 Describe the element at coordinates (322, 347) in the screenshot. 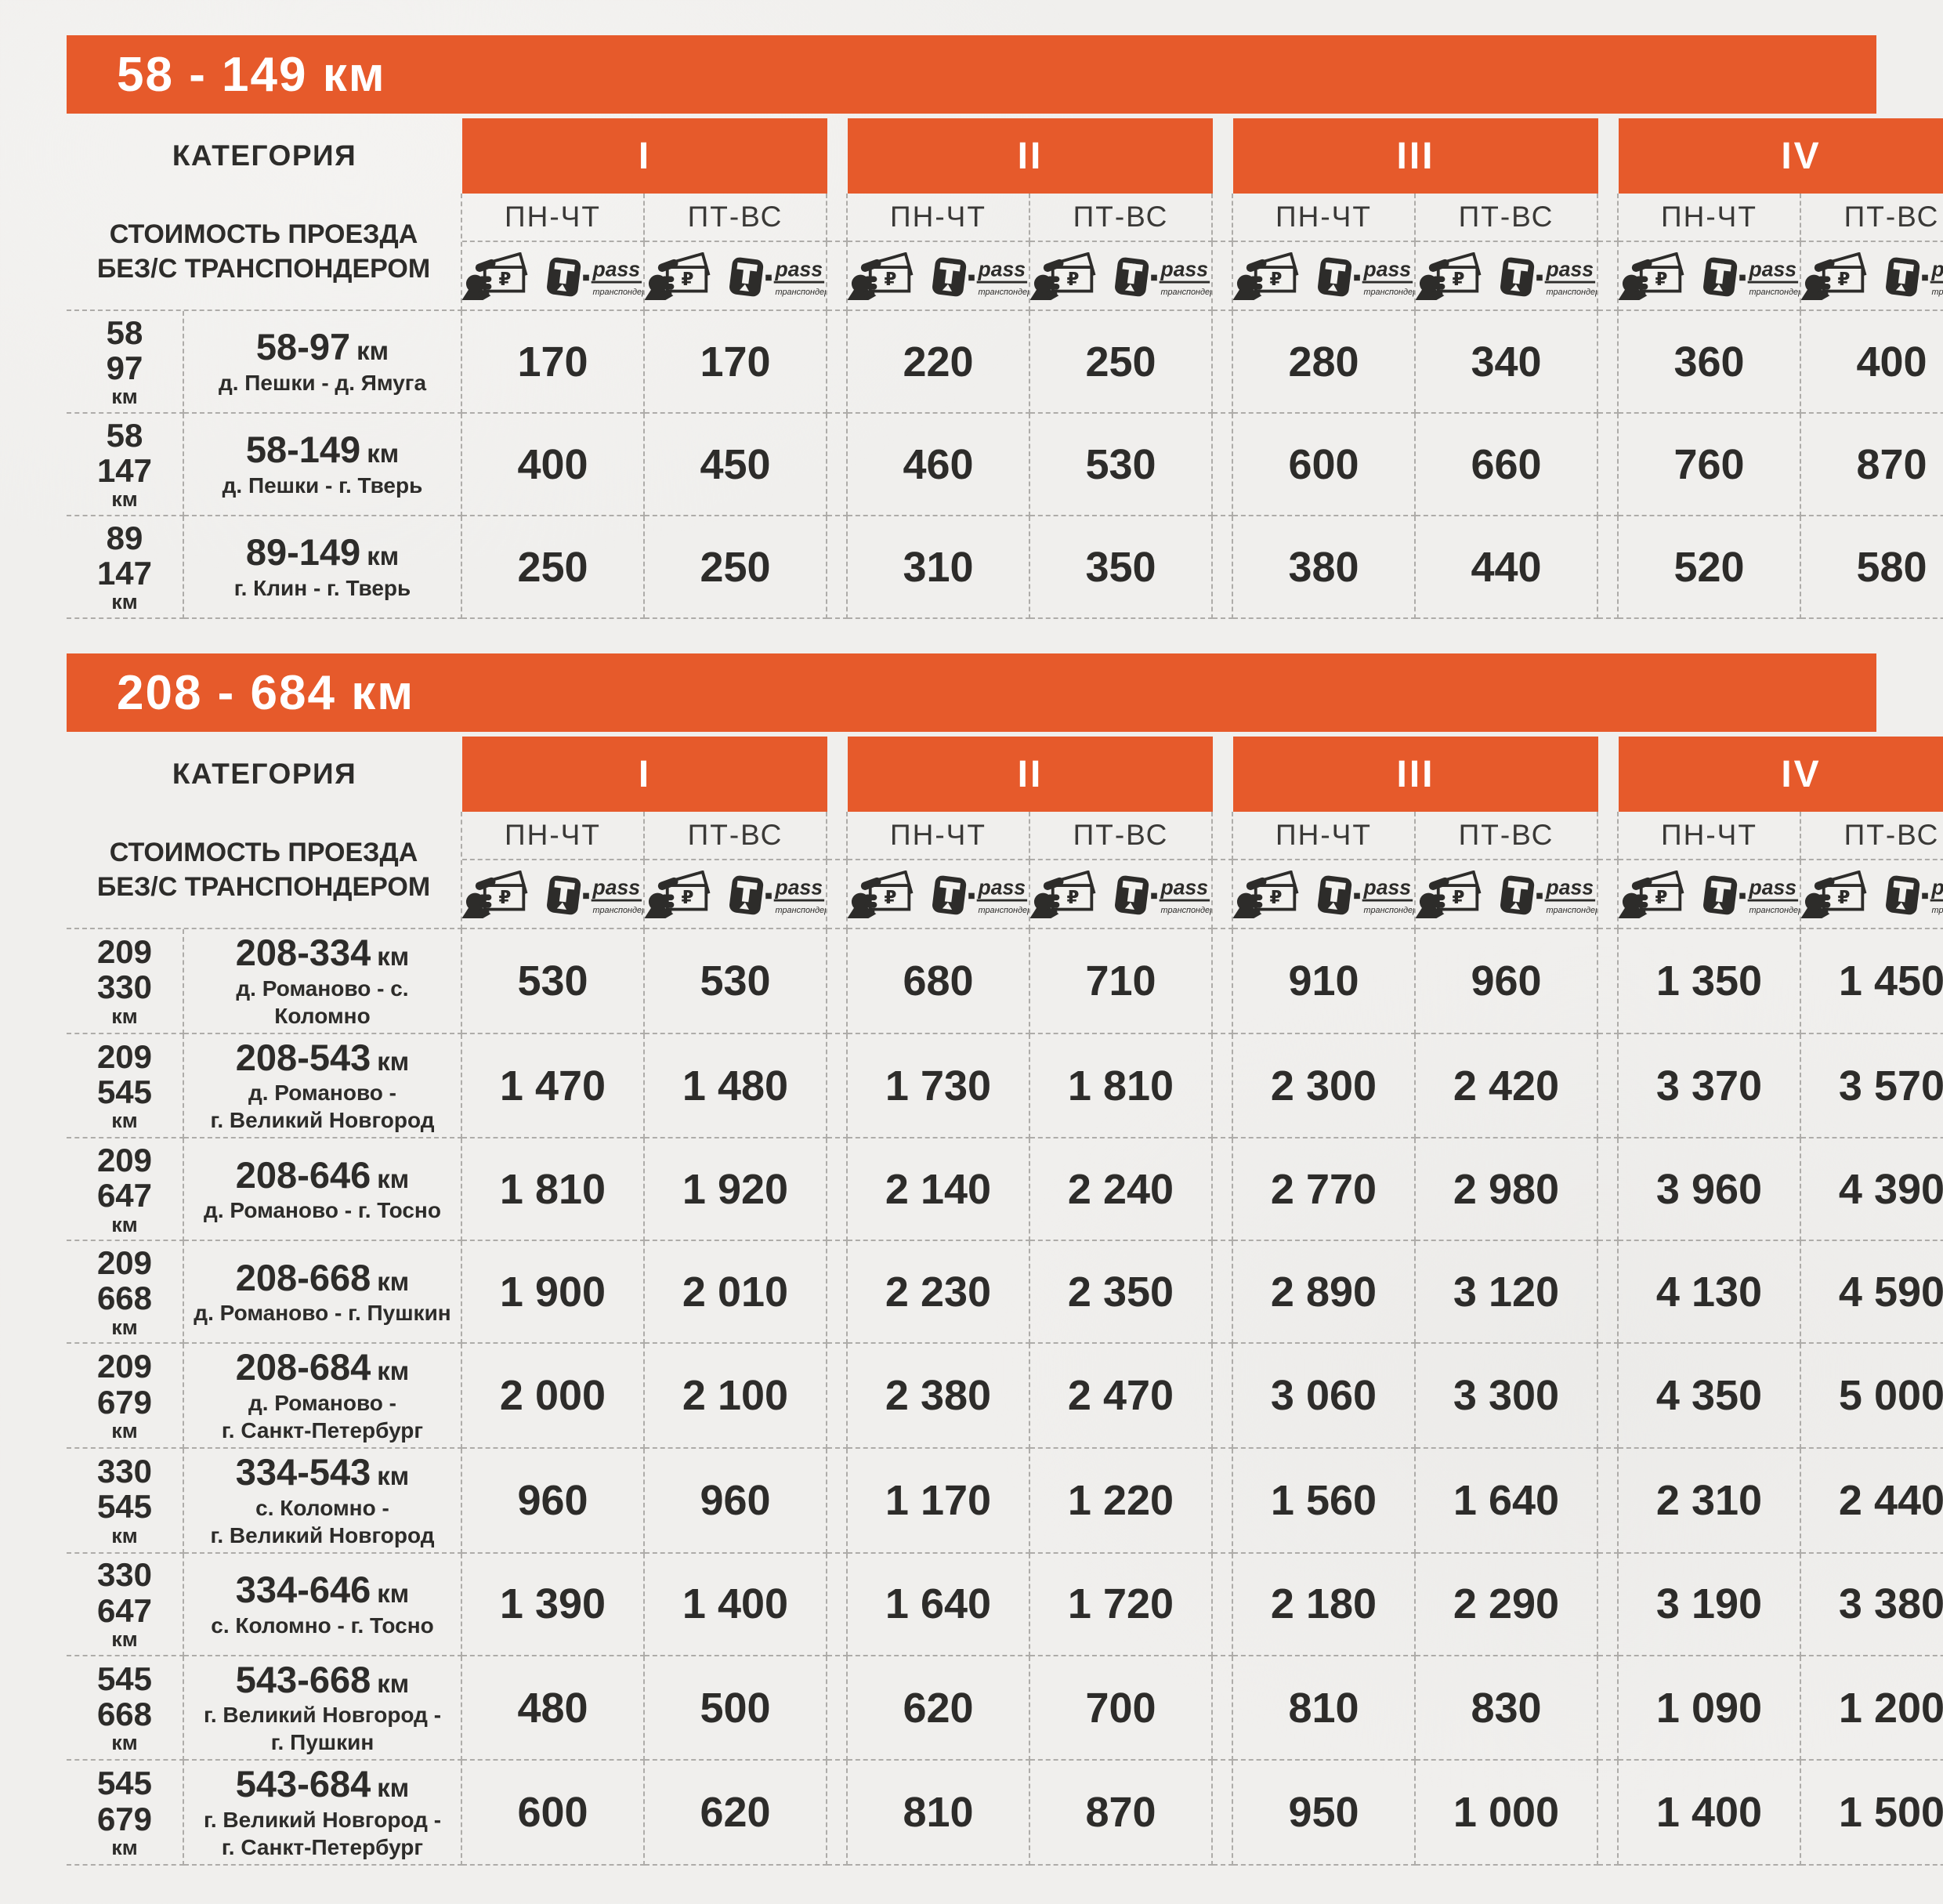

I see `route-range: 58-97 км` at that location.